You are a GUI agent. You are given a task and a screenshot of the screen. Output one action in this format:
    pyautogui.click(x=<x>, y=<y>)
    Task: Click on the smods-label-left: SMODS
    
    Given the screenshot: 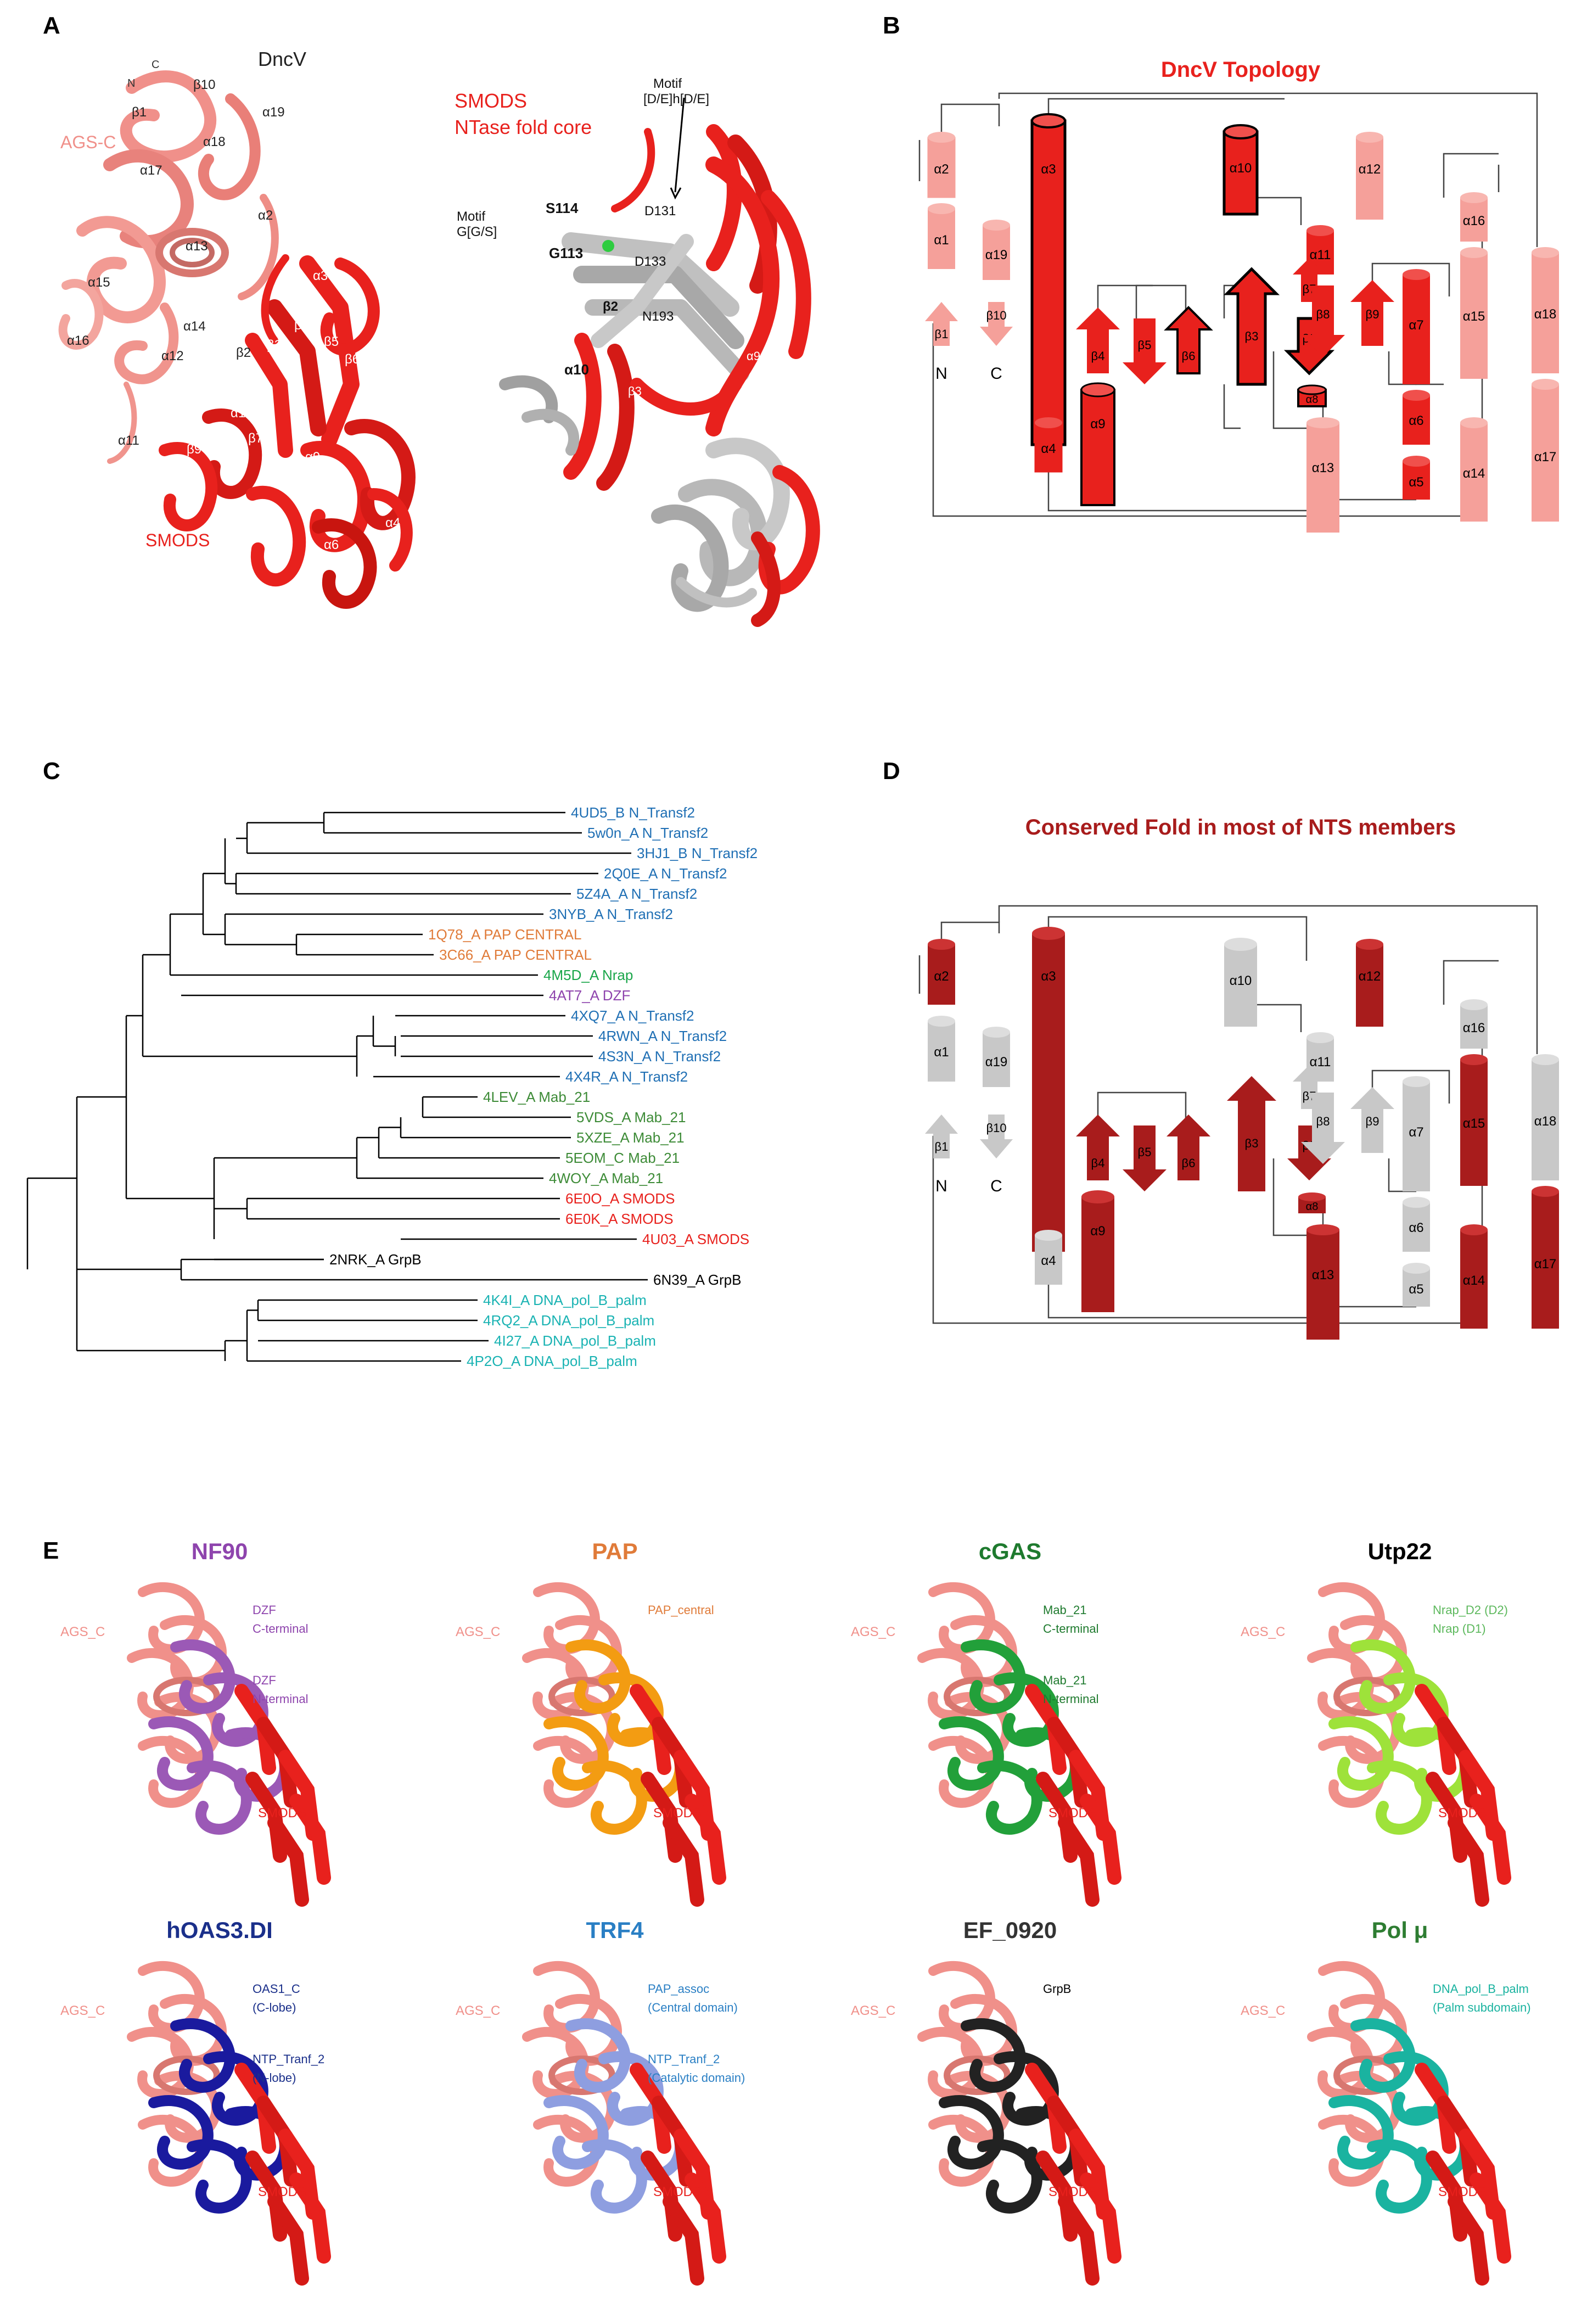 What is the action you would take?
    pyautogui.click(x=177, y=540)
    